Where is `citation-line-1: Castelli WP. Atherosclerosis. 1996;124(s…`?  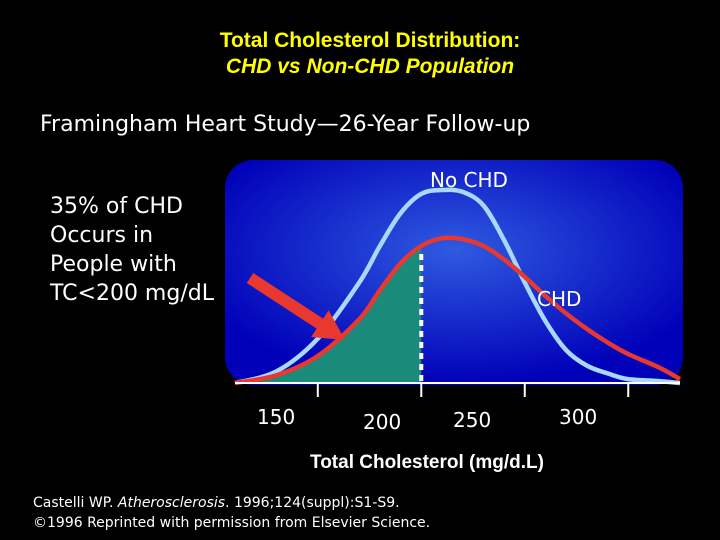
citation-line-1: Castelli WP. Atherosclerosis. 1996;124(s… is located at coordinates (216, 503).